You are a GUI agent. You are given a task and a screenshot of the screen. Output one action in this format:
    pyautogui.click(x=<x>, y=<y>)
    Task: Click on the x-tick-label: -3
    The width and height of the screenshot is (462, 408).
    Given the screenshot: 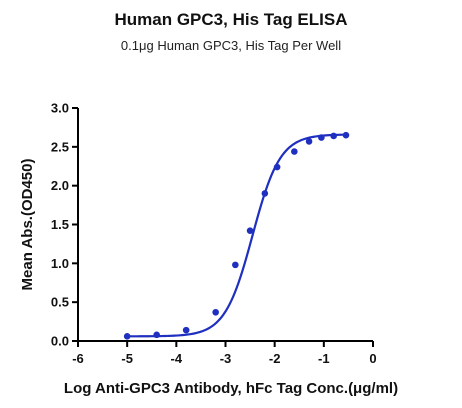 What is the action you would take?
    pyautogui.click(x=226, y=358)
    